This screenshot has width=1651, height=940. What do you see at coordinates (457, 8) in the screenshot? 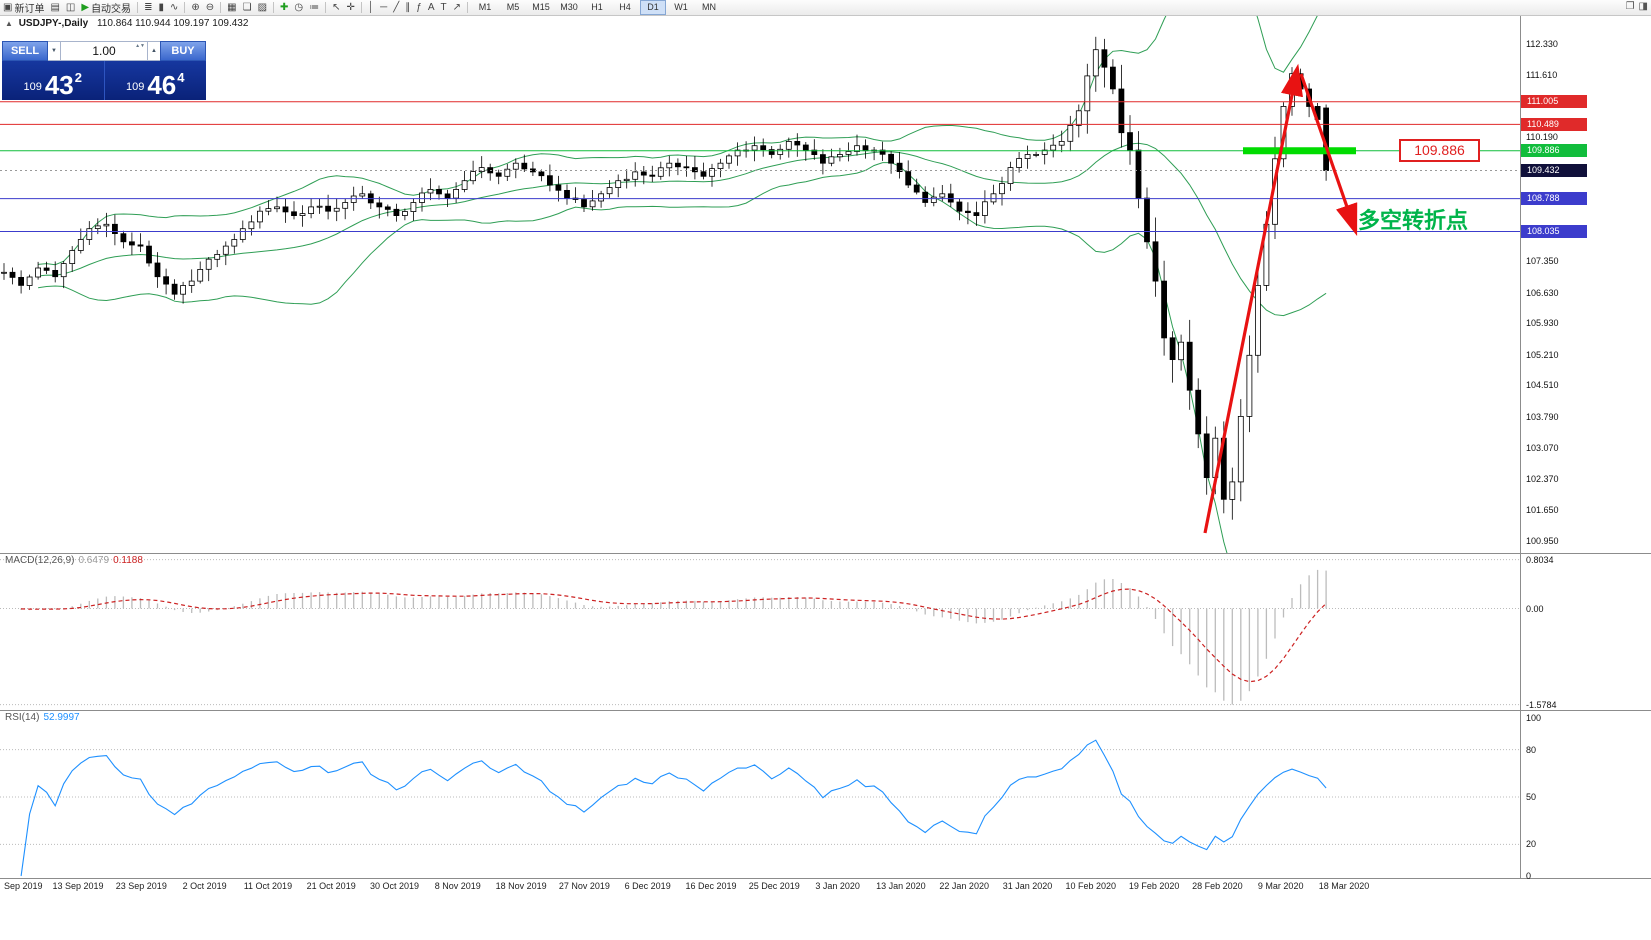
I see `arrows-icon: ↗` at bounding box center [457, 8].